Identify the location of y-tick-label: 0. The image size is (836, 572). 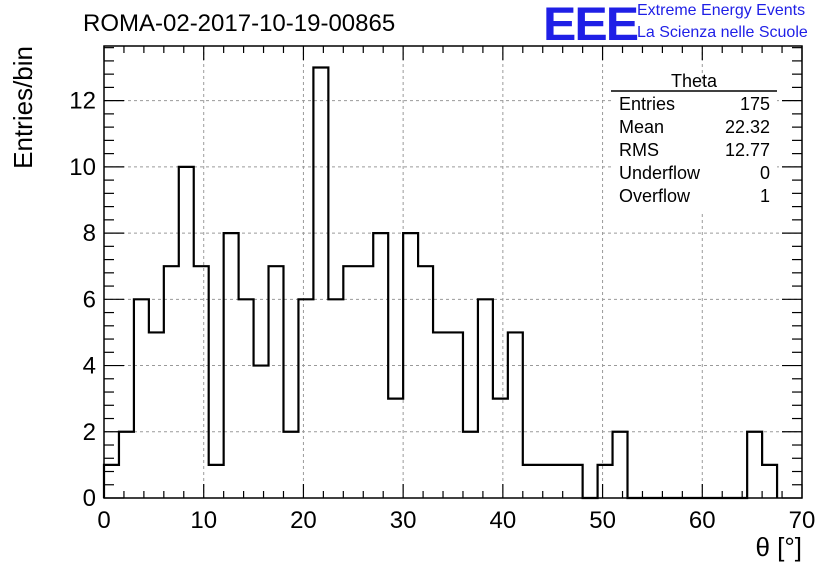
(89, 498).